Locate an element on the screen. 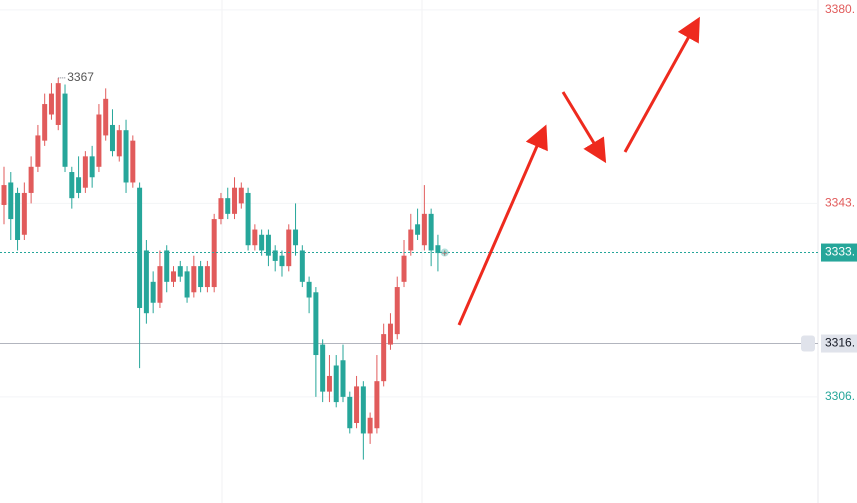 Image resolution: width=857 pixels, height=503 pixels. alert-label-box is located at coordinates (839, 343).